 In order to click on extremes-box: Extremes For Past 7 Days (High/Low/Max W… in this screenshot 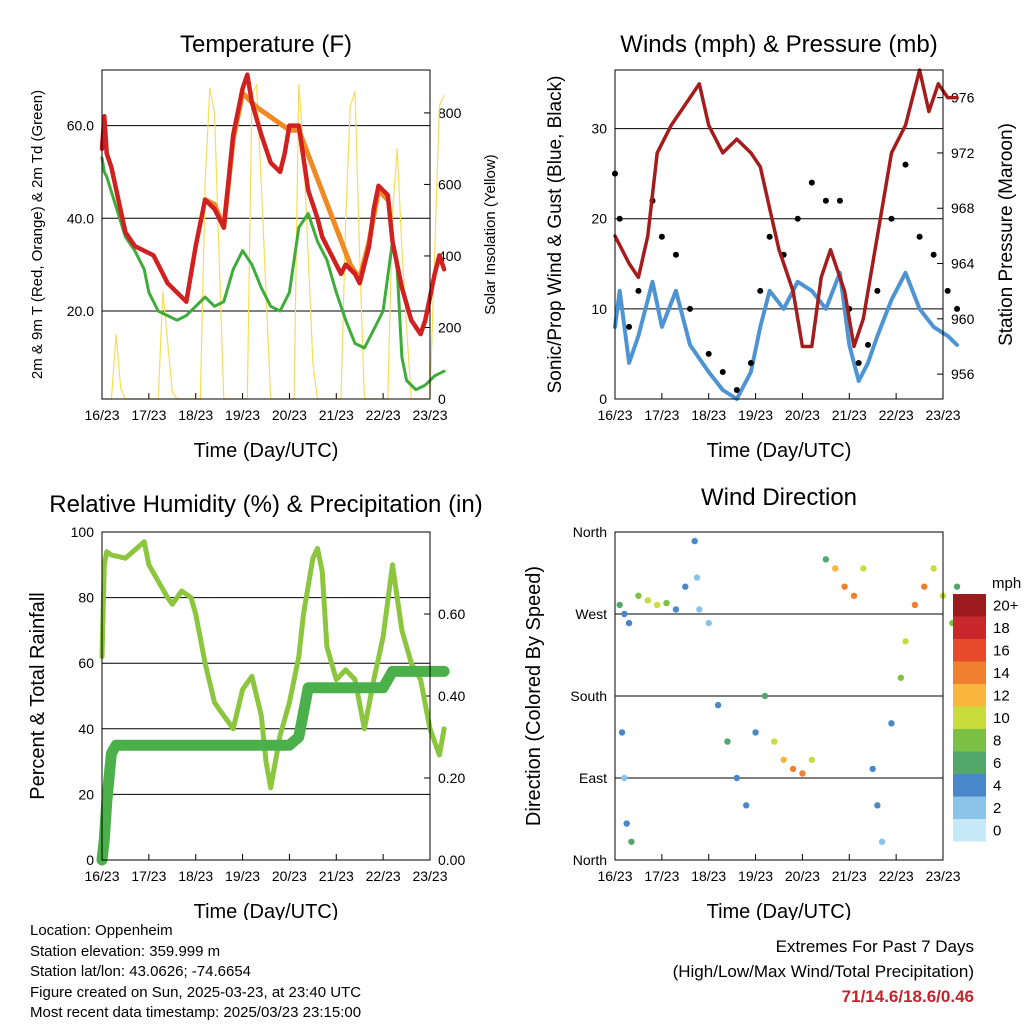, I will do `click(823, 971)`.